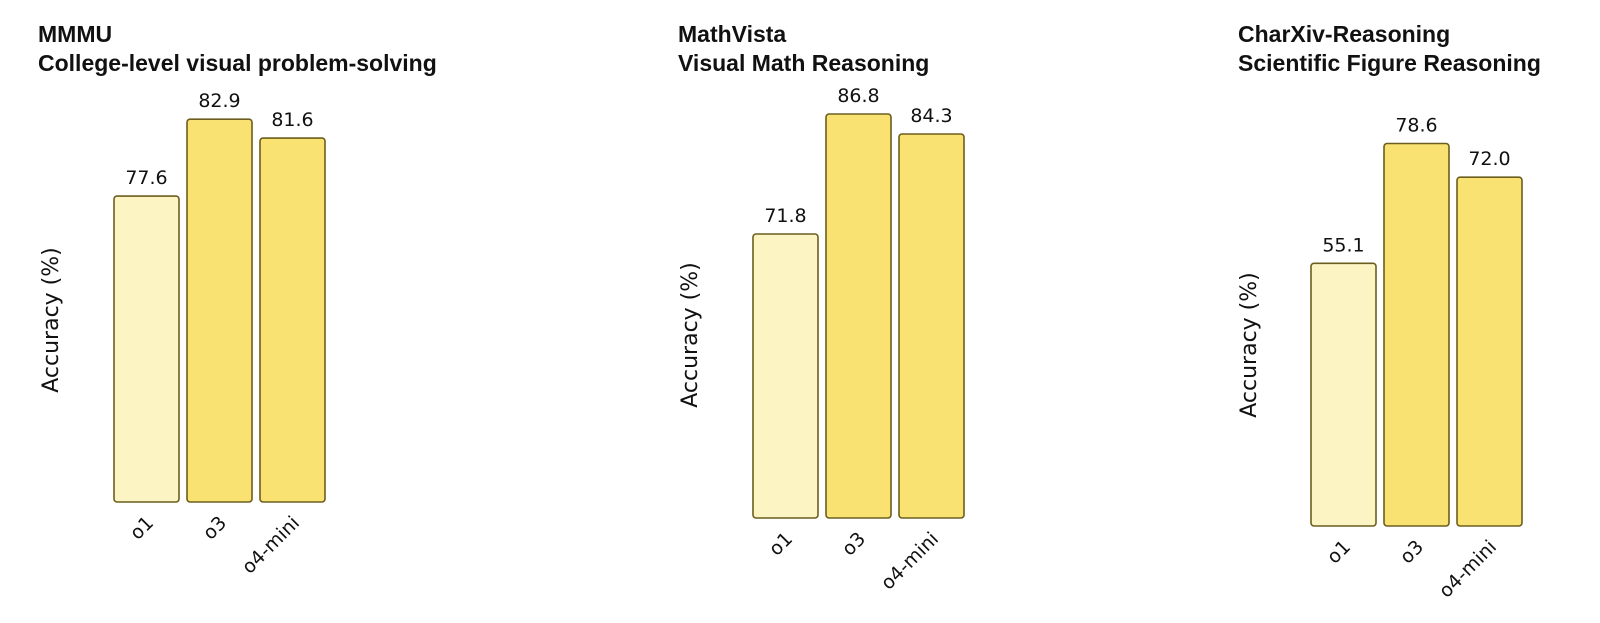 This screenshot has width=1600, height=623. I want to click on data-label: 71.8, so click(785, 216).